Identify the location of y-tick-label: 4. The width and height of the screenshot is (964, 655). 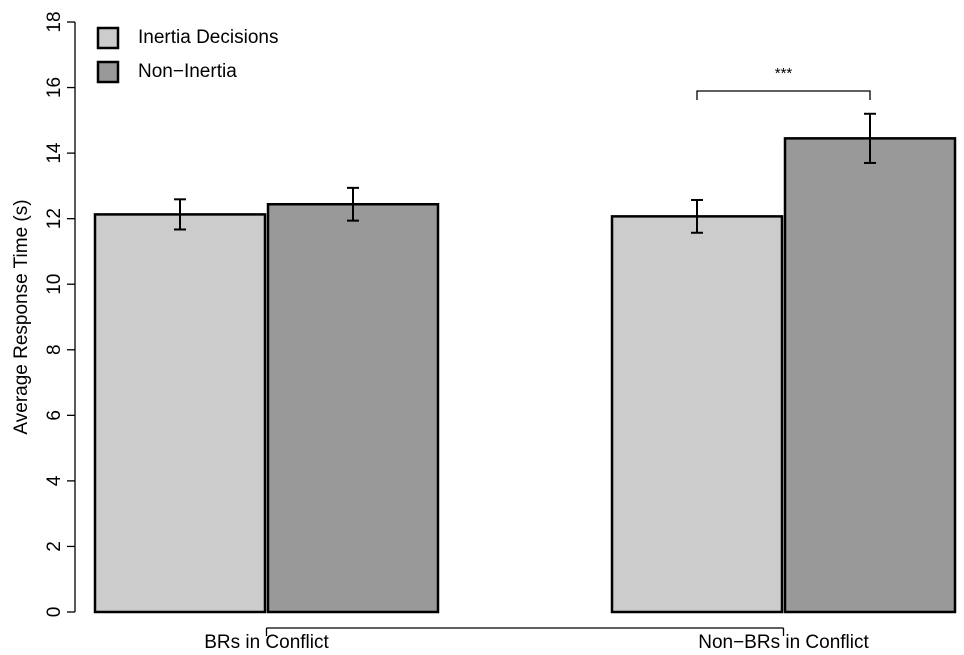
(54, 480).